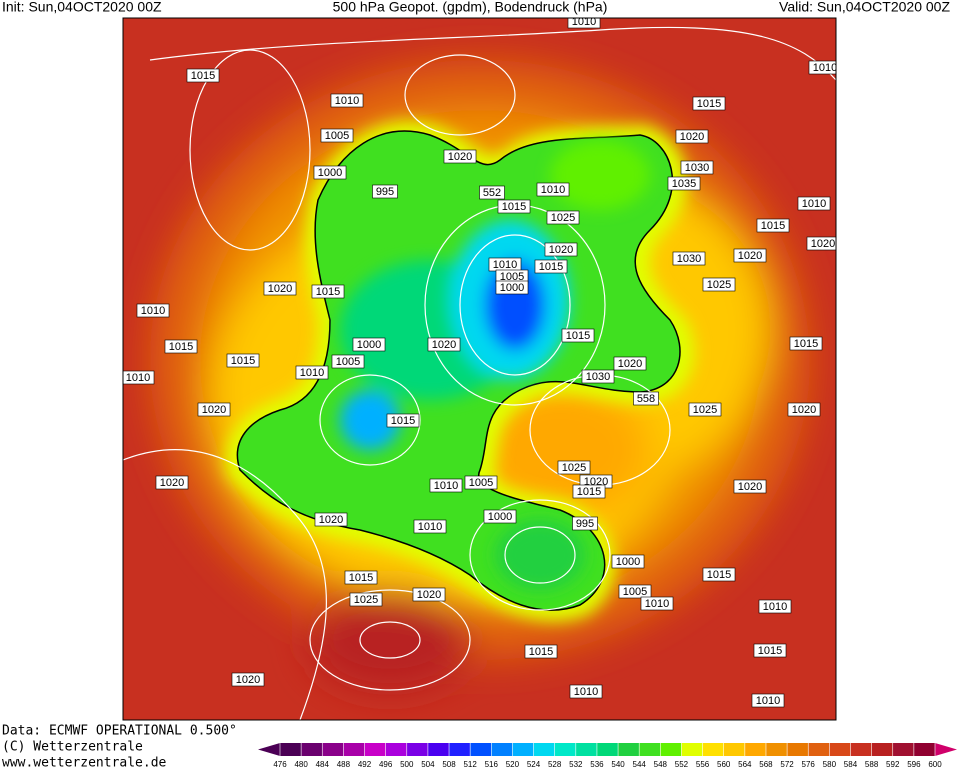 The width and height of the screenshot is (959, 770). I want to click on colorbar-label: 524, so click(534, 764).